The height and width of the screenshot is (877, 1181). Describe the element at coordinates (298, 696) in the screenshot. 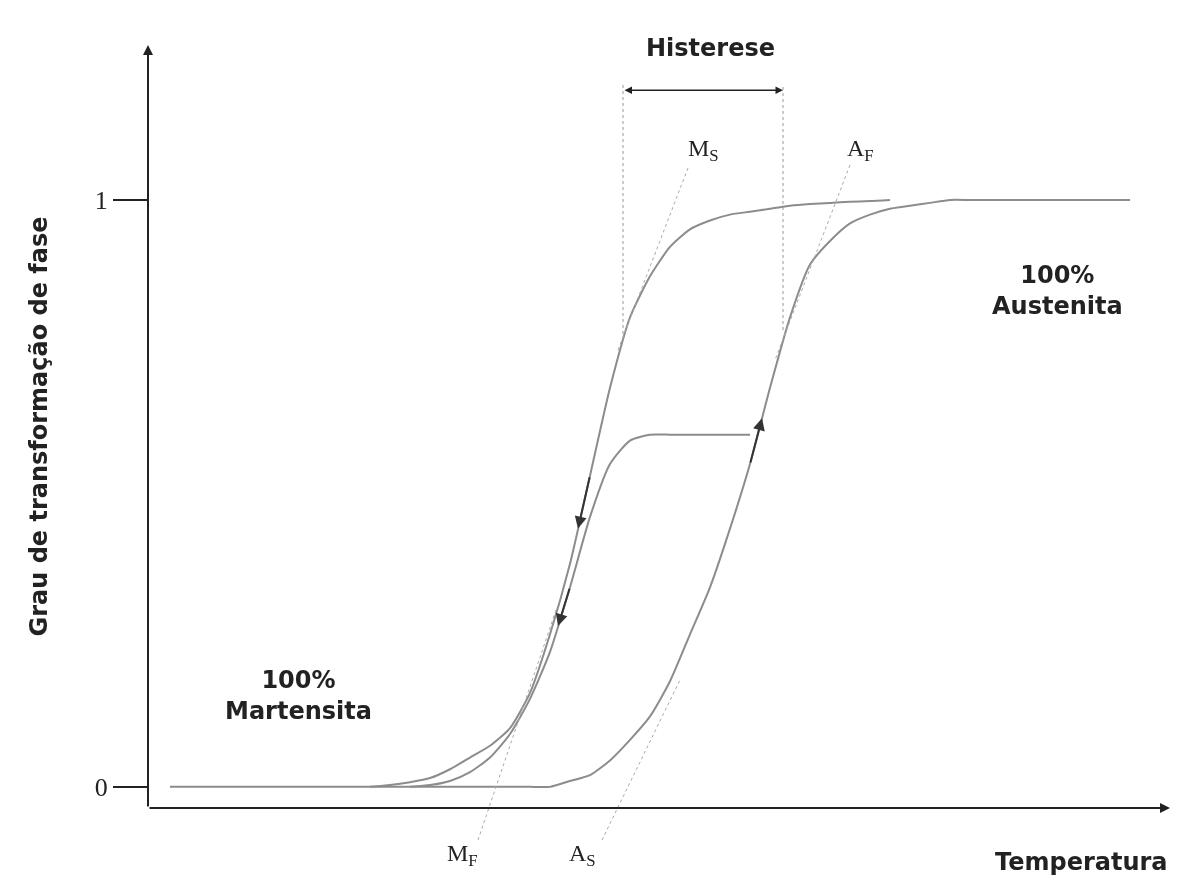

I see `annotation: 100% Martensita` at that location.